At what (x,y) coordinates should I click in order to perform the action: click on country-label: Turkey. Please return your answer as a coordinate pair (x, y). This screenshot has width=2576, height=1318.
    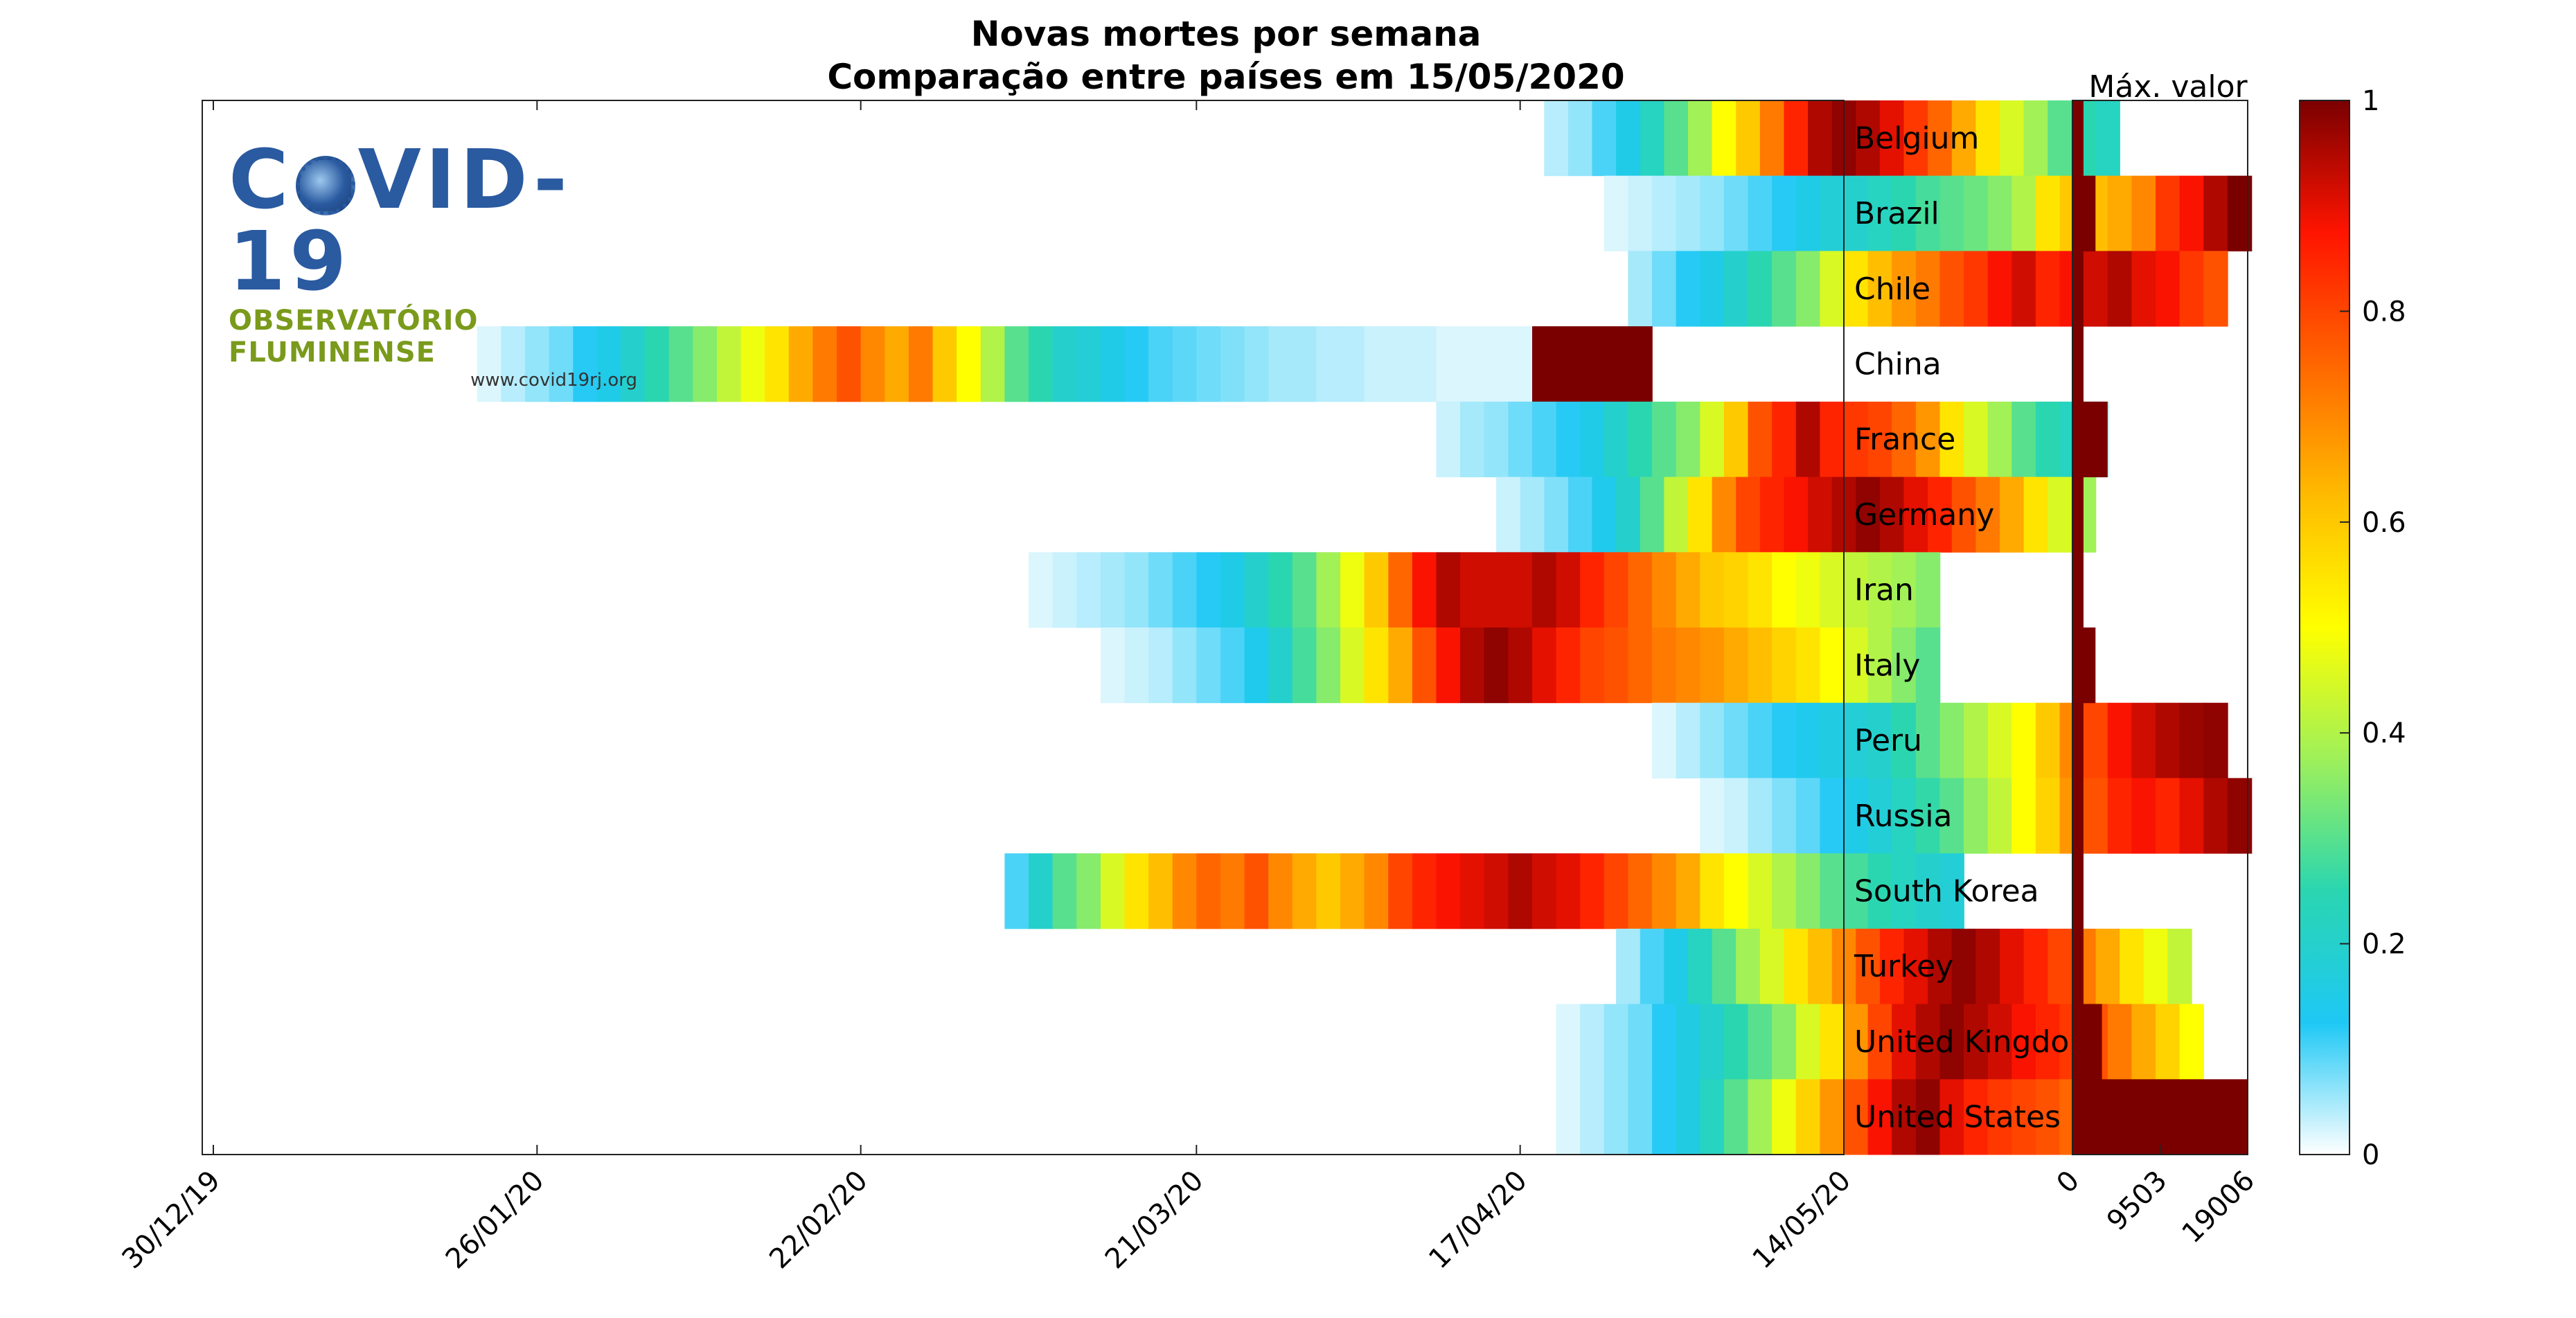
    Looking at the image, I should click on (1903, 967).